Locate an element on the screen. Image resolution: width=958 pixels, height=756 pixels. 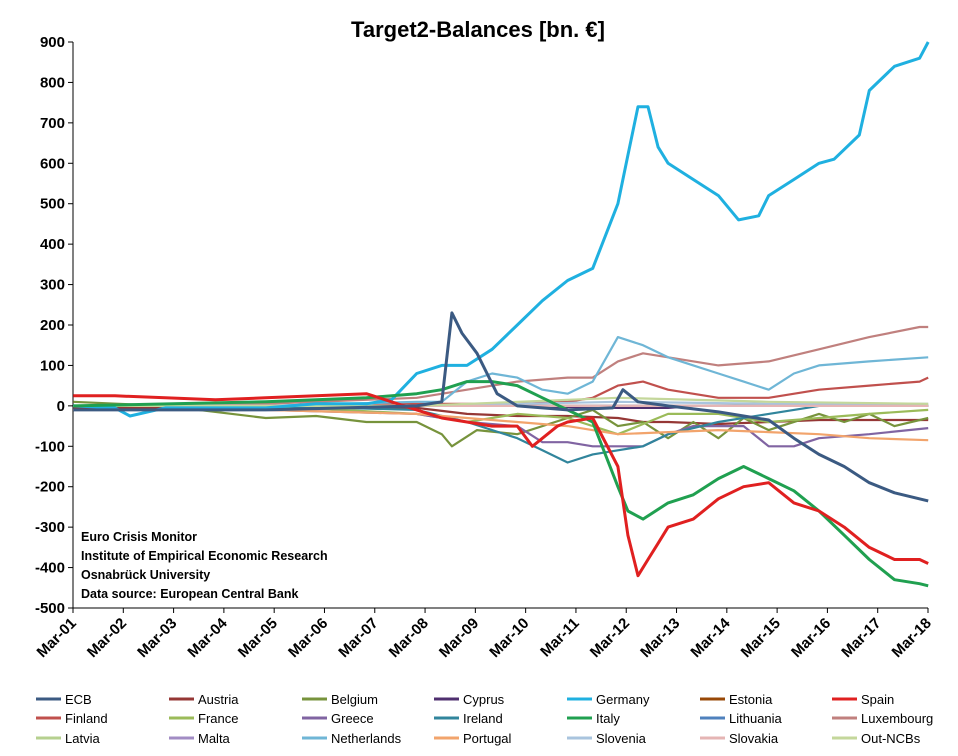
y-tick-label: -200 is located at coordinates (50, 487).